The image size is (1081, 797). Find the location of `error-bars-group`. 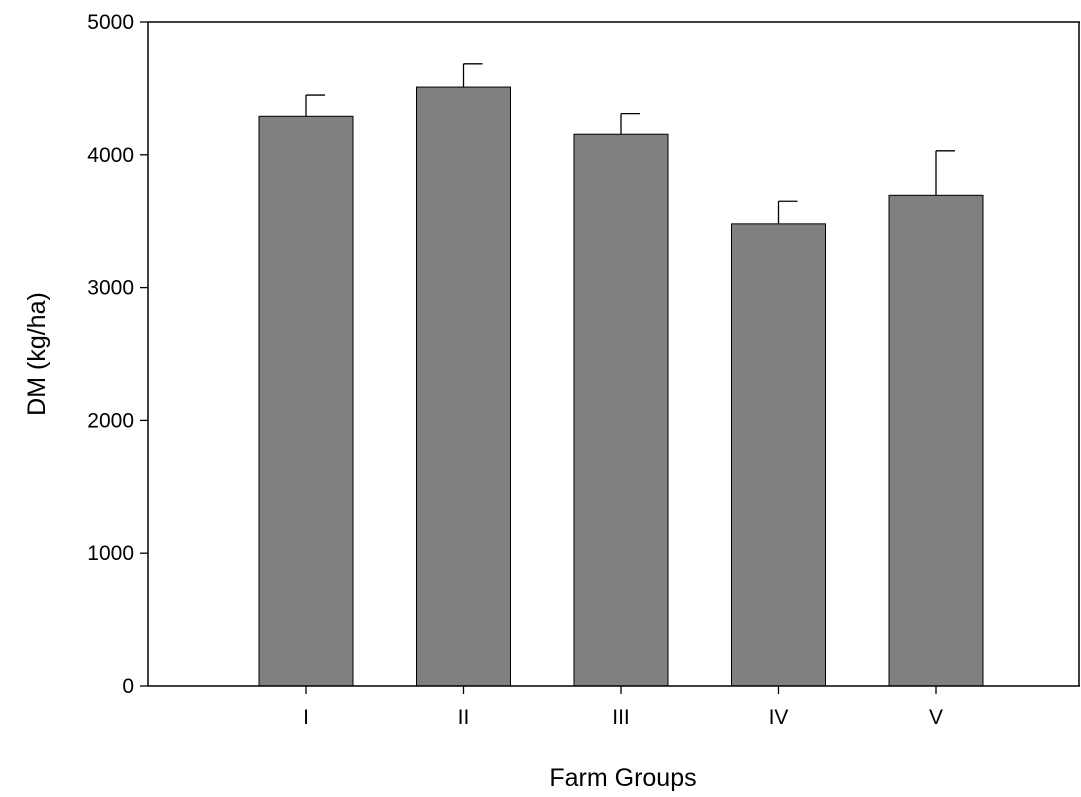

error-bars-group is located at coordinates (630, 143).